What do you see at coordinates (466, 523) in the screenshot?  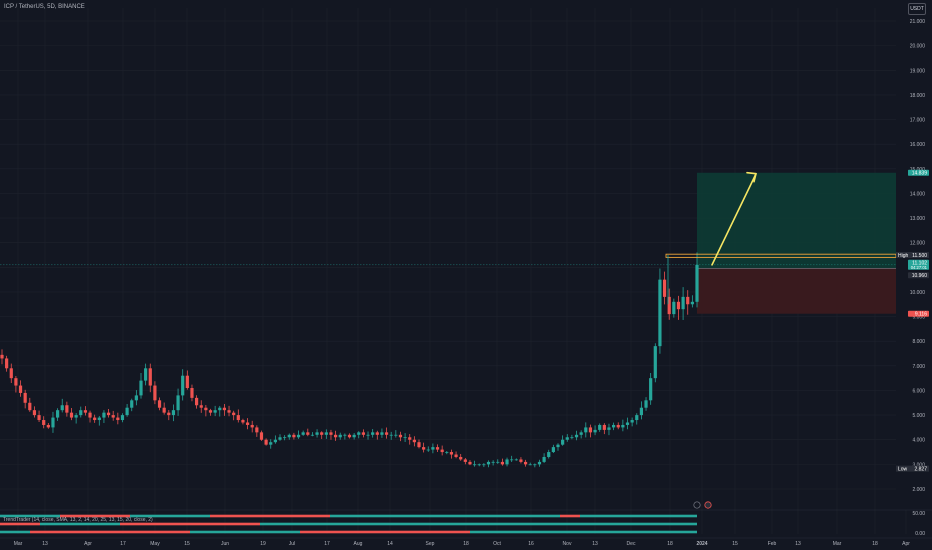 I see `indicator-pane: 50.00 0.00` at bounding box center [466, 523].